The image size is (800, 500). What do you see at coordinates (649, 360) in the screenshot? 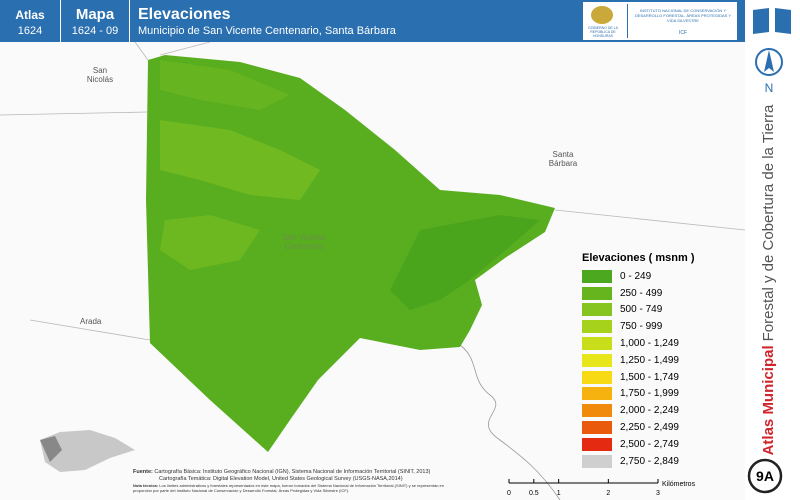
I see `legend-label: 1,250 - 1,499` at bounding box center [649, 360].